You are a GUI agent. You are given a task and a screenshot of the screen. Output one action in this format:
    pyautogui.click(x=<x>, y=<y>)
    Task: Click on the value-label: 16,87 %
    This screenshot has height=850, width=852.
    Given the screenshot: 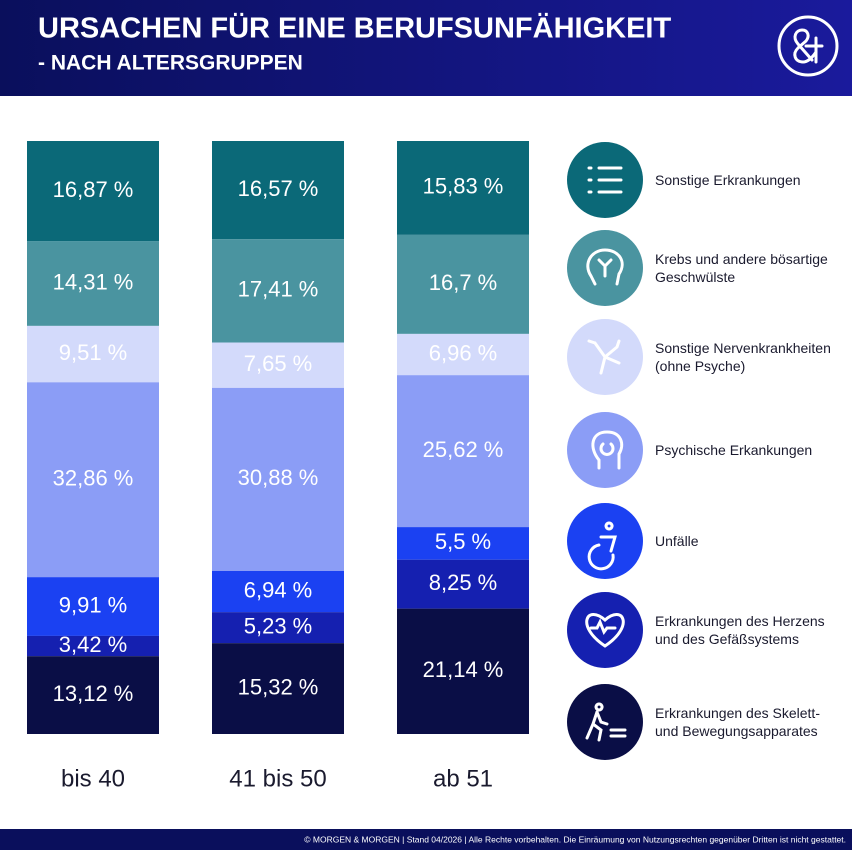 What is the action you would take?
    pyautogui.click(x=93, y=189)
    